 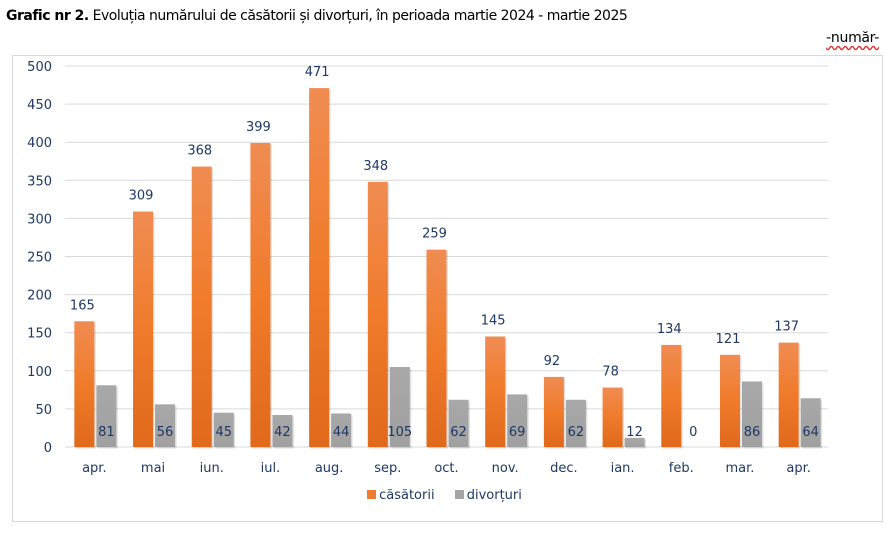 What do you see at coordinates (82, 305) in the screenshot?
I see `data-label-casatorii: 165` at bounding box center [82, 305].